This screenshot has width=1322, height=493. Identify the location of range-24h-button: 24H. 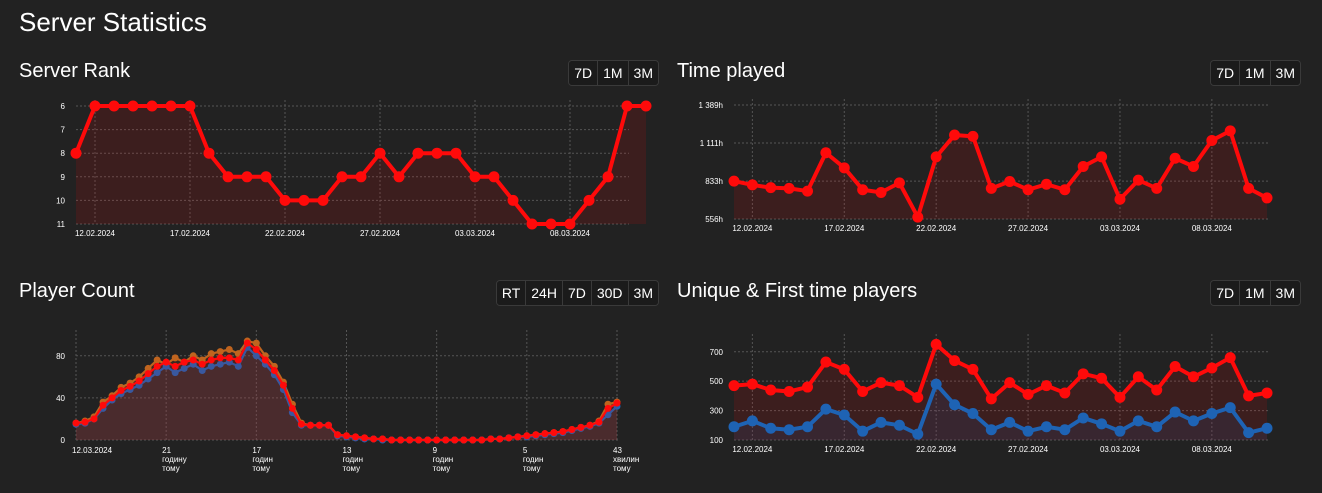
(543, 293).